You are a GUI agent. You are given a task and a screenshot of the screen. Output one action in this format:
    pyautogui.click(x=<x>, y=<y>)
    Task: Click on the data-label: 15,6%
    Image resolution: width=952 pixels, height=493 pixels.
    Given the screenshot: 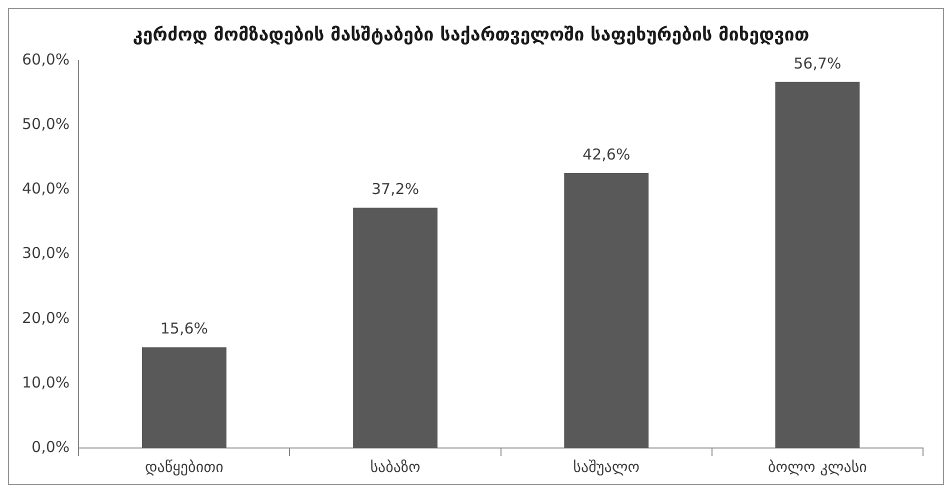 What is the action you would take?
    pyautogui.click(x=184, y=329)
    